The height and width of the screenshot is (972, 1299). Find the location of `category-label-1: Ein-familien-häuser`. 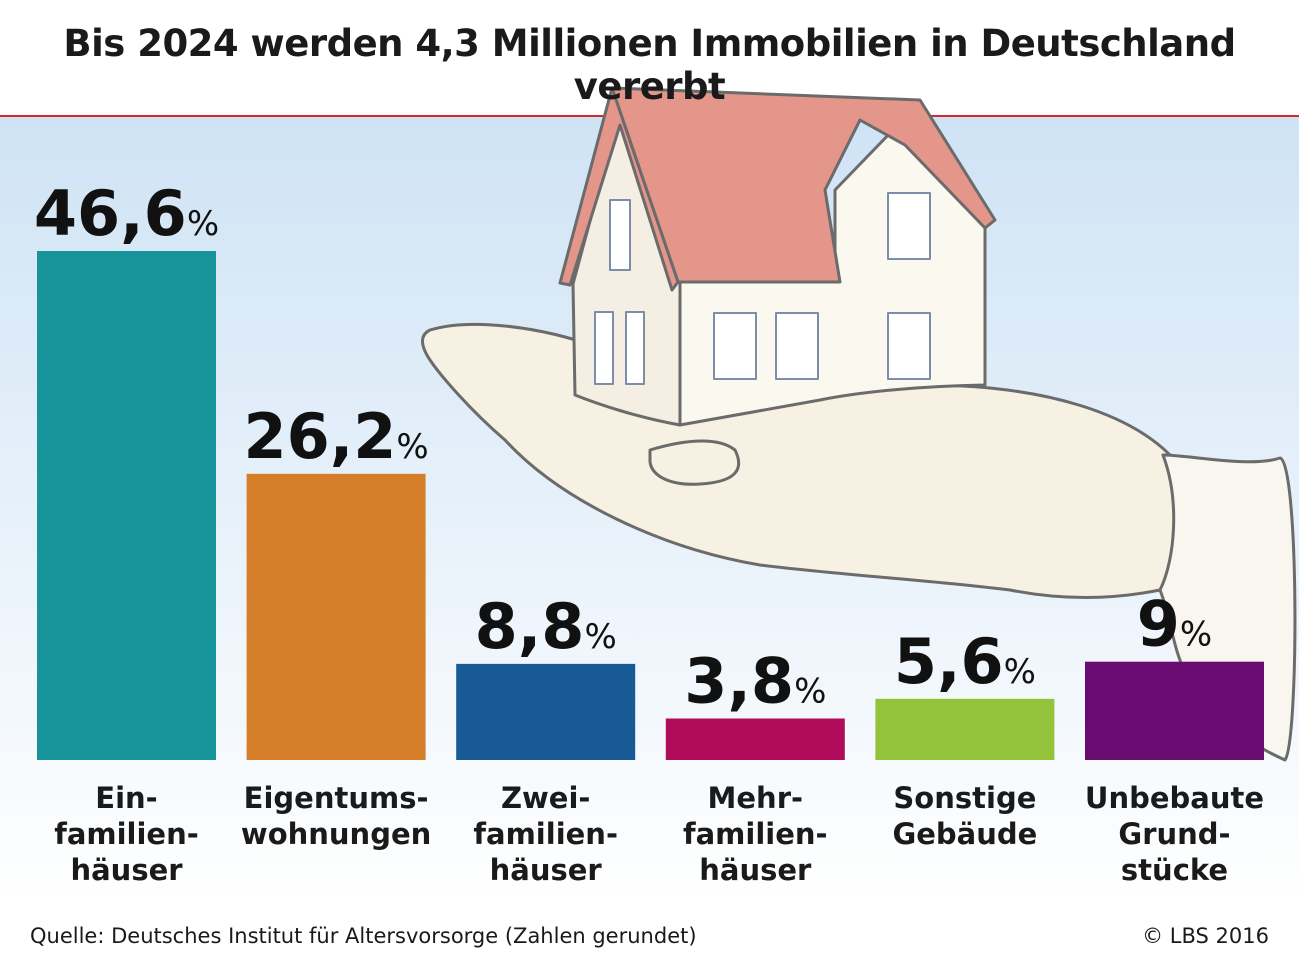

category-label-1: Ein-familien-häuser is located at coordinates (126, 834).